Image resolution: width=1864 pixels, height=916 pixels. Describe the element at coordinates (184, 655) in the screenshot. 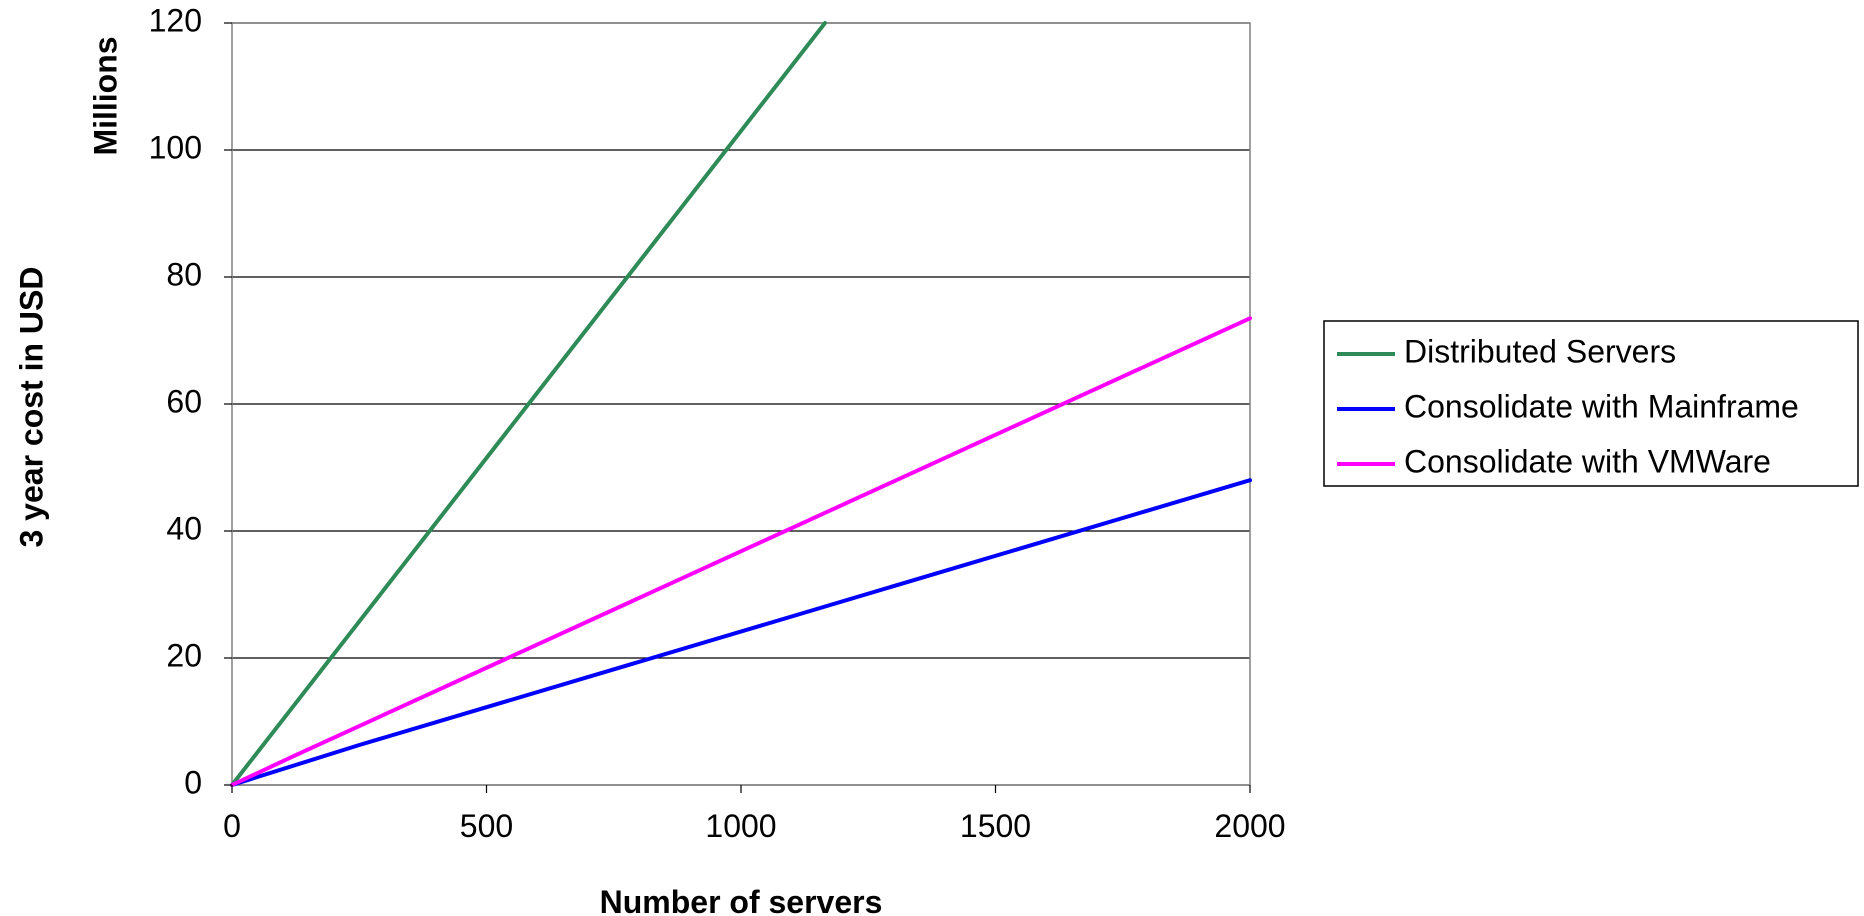

I see `y-tick-label: 20` at that location.